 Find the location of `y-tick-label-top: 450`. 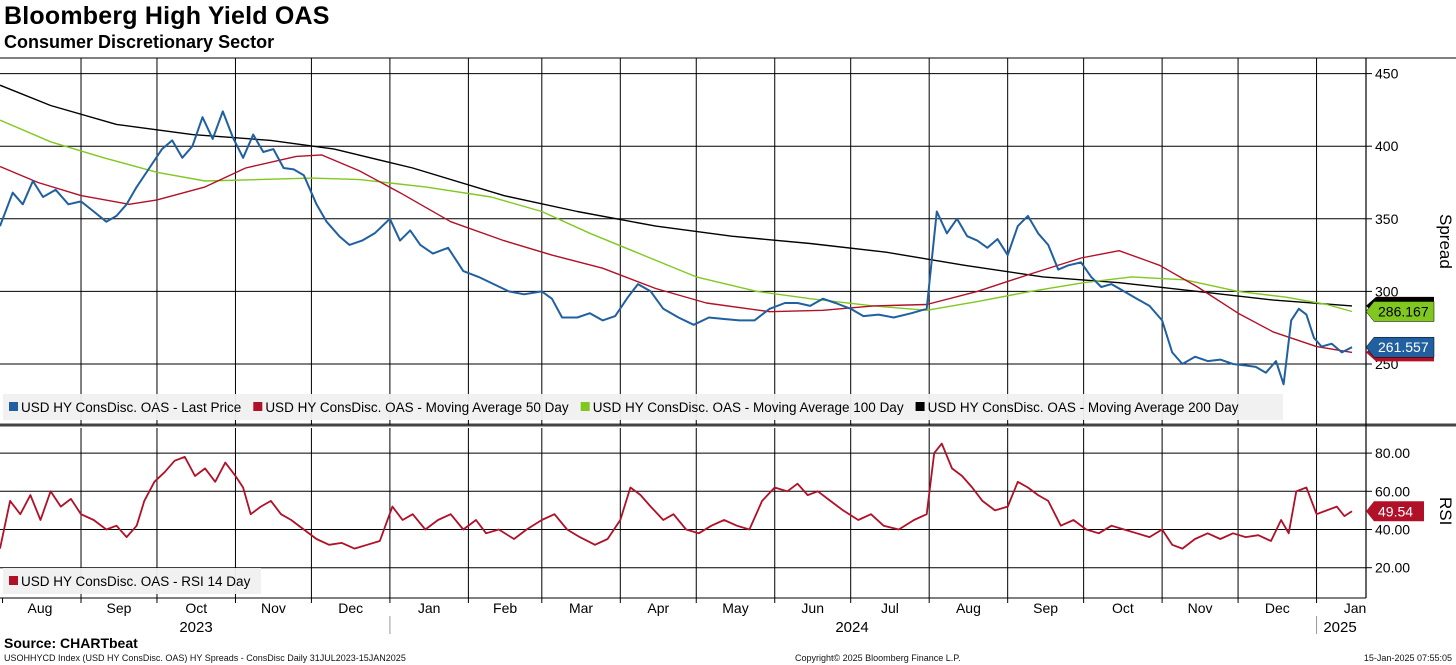

y-tick-label-top: 450 is located at coordinates (1387, 74).